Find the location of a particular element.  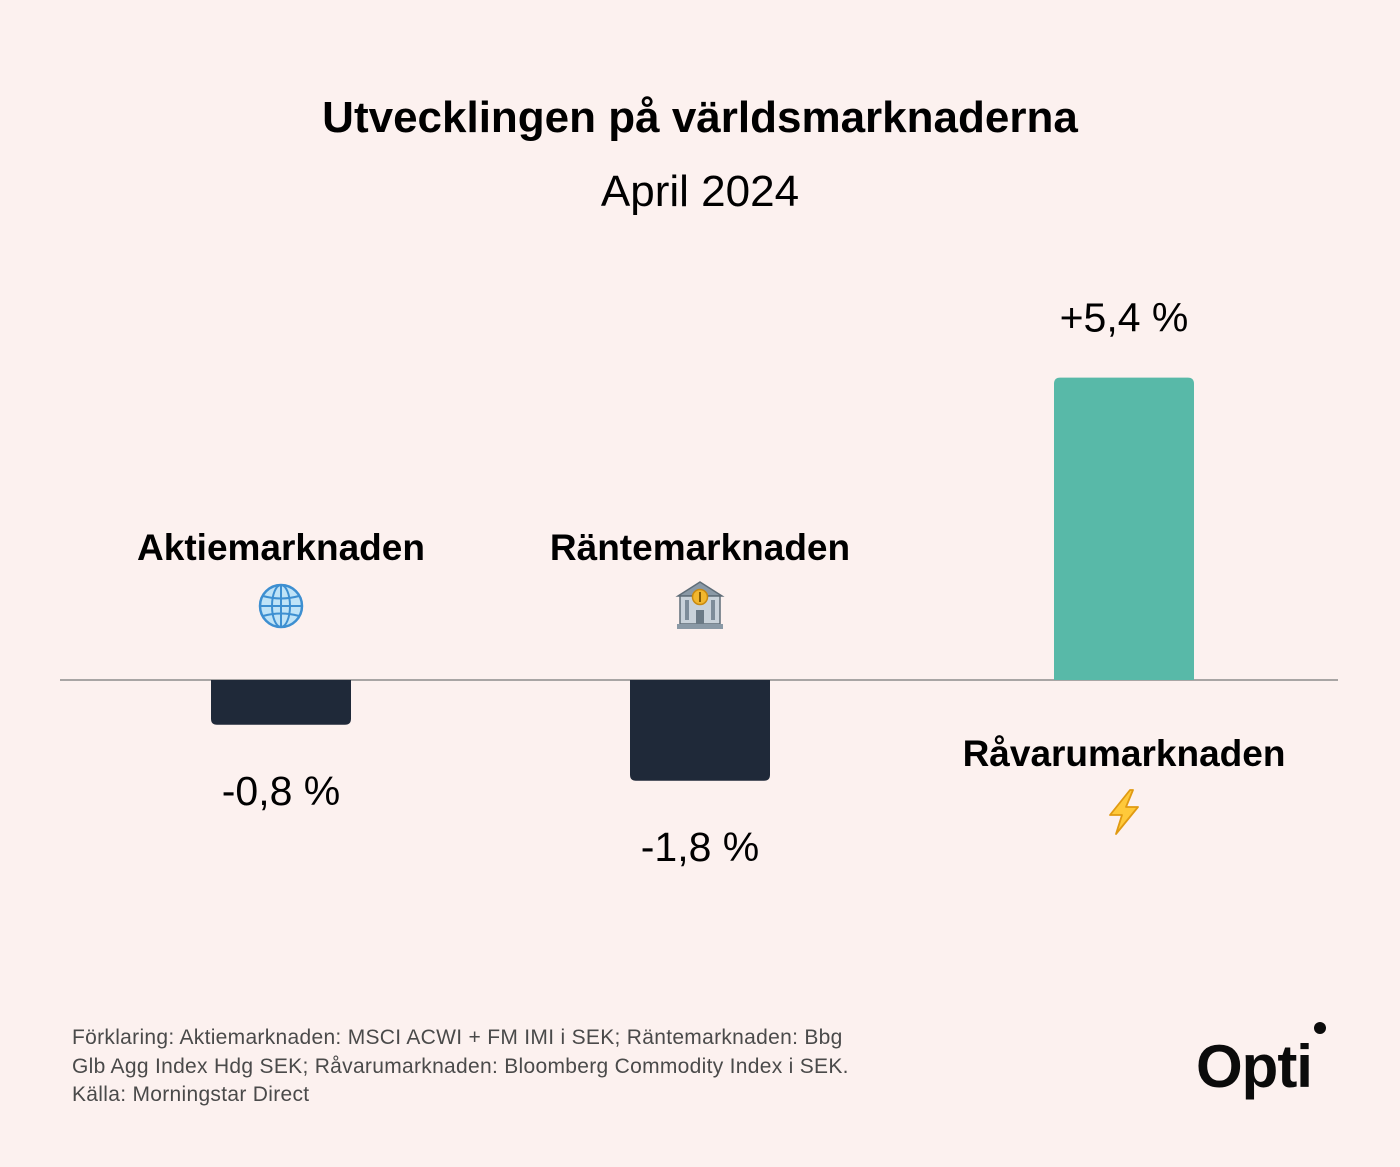

bank-icon is located at coordinates (700, 605).